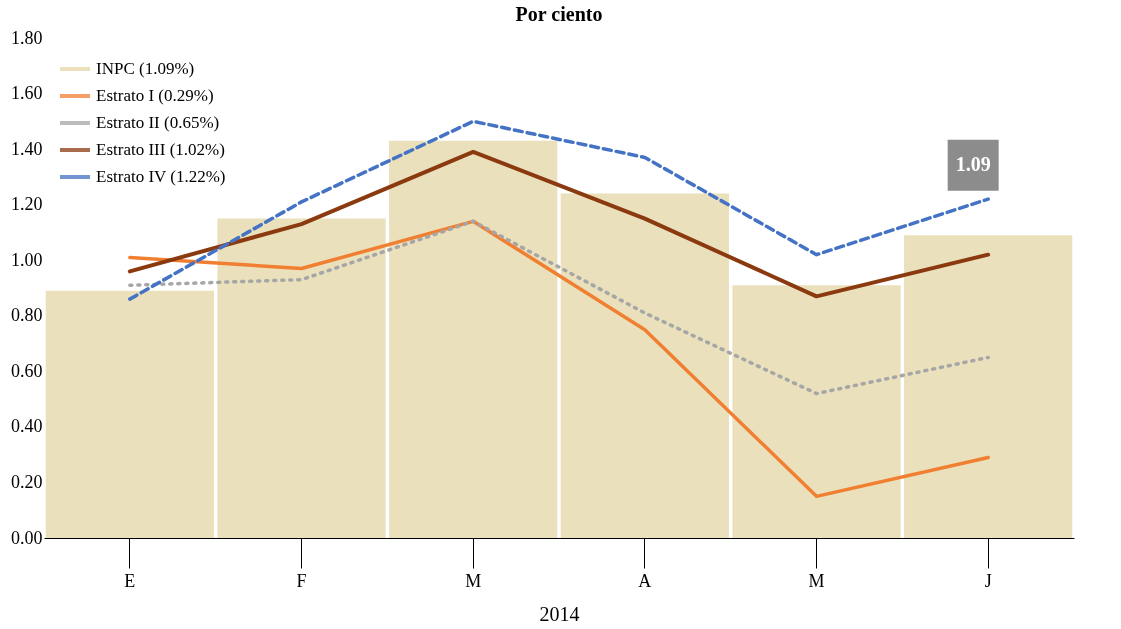  I want to click on x-tick-label: F, so click(301, 580).